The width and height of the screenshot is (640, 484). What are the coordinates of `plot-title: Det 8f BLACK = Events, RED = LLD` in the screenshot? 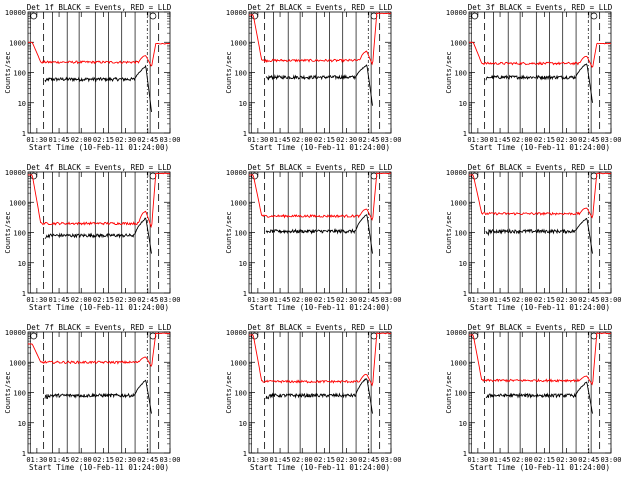 It's located at (320, 327).